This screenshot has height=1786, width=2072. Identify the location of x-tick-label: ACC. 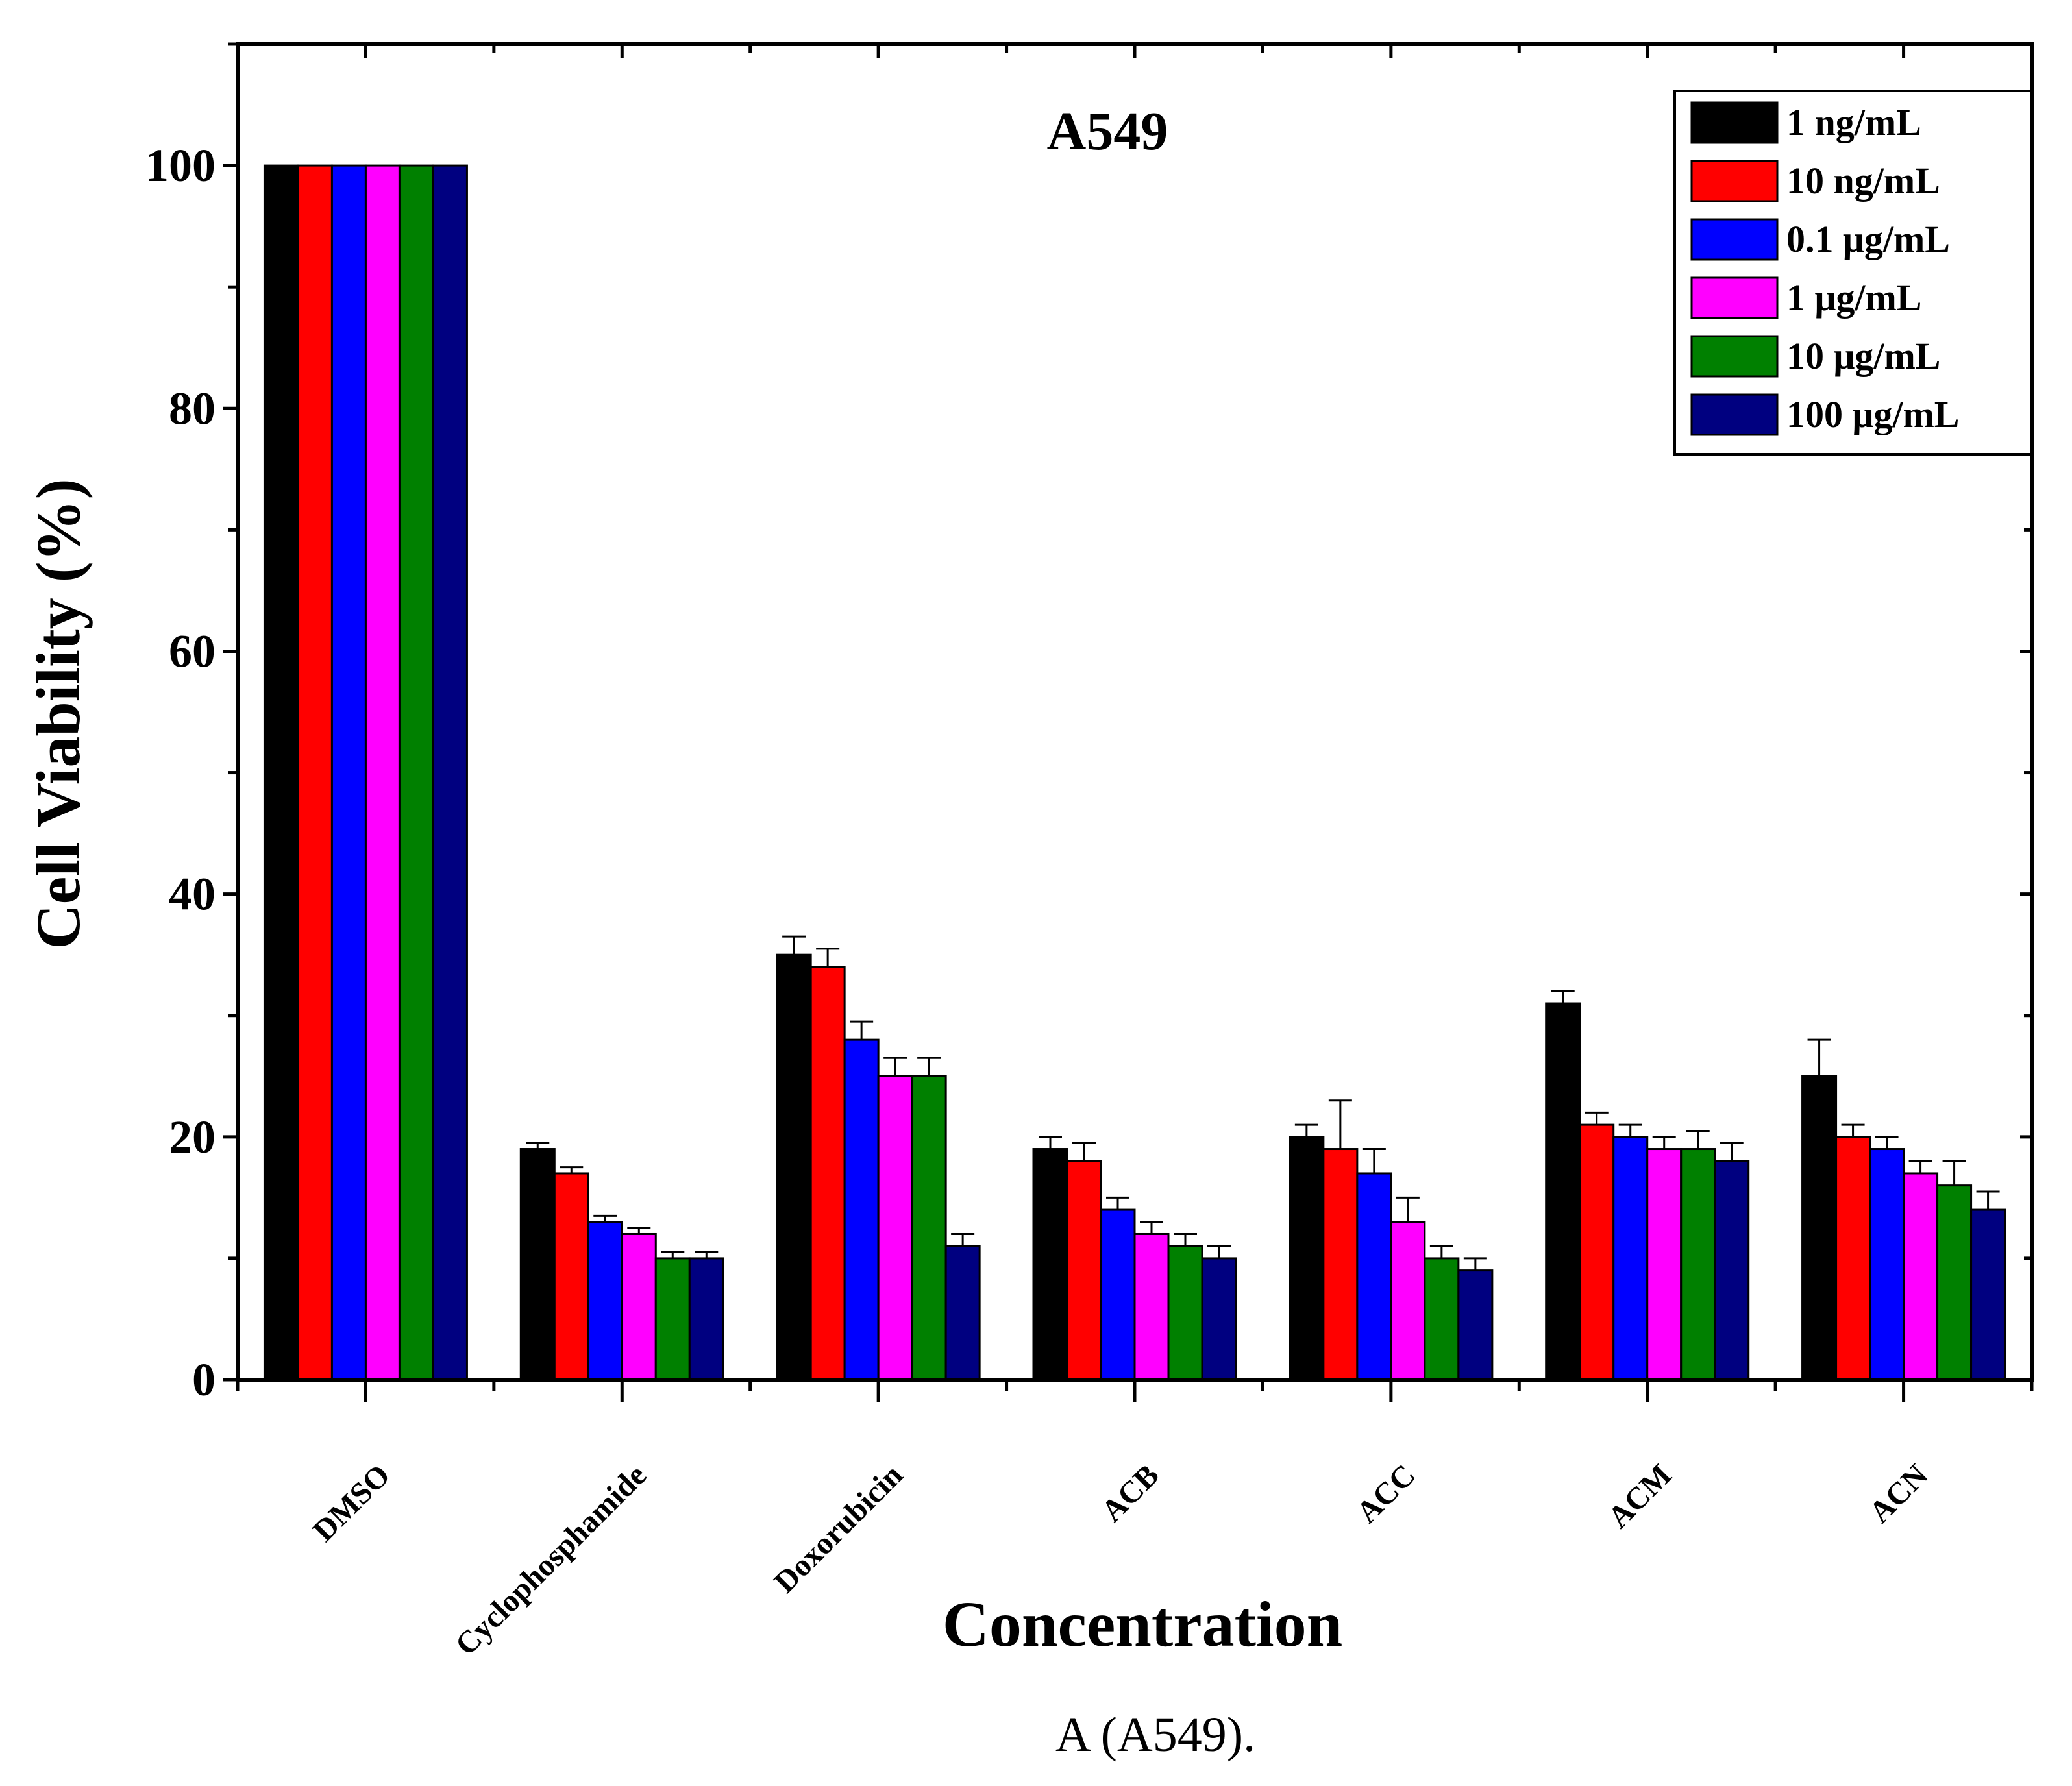
(1386, 1494).